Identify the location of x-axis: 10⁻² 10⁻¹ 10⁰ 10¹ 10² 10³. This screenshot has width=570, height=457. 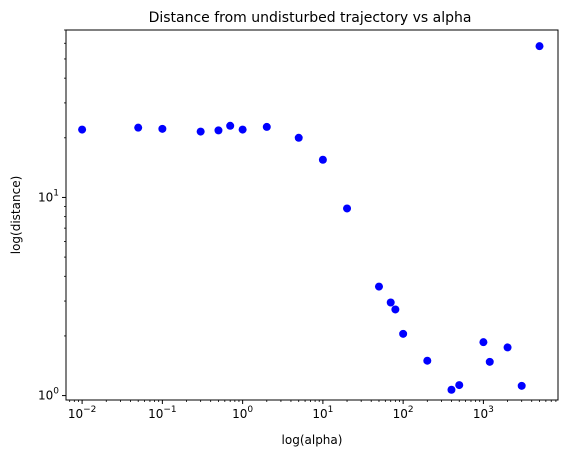
(312, 410).